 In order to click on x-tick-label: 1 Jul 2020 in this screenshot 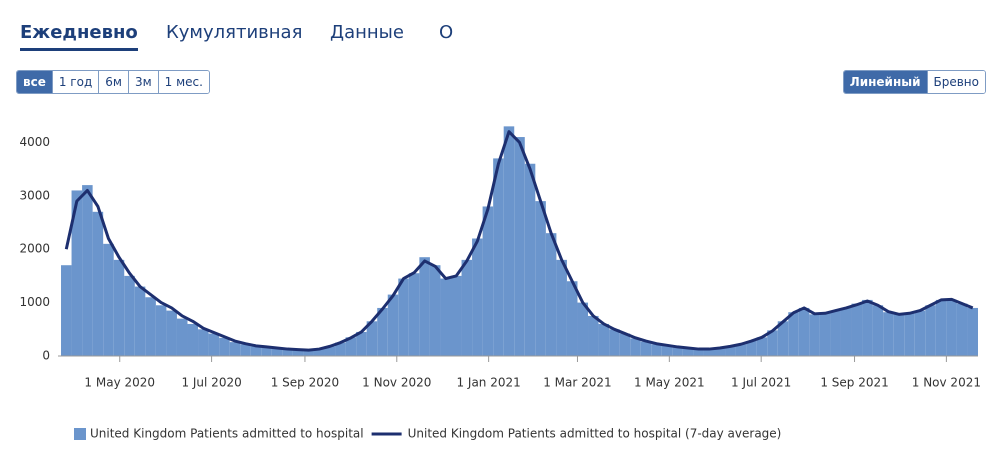, I will do `click(211, 383)`.